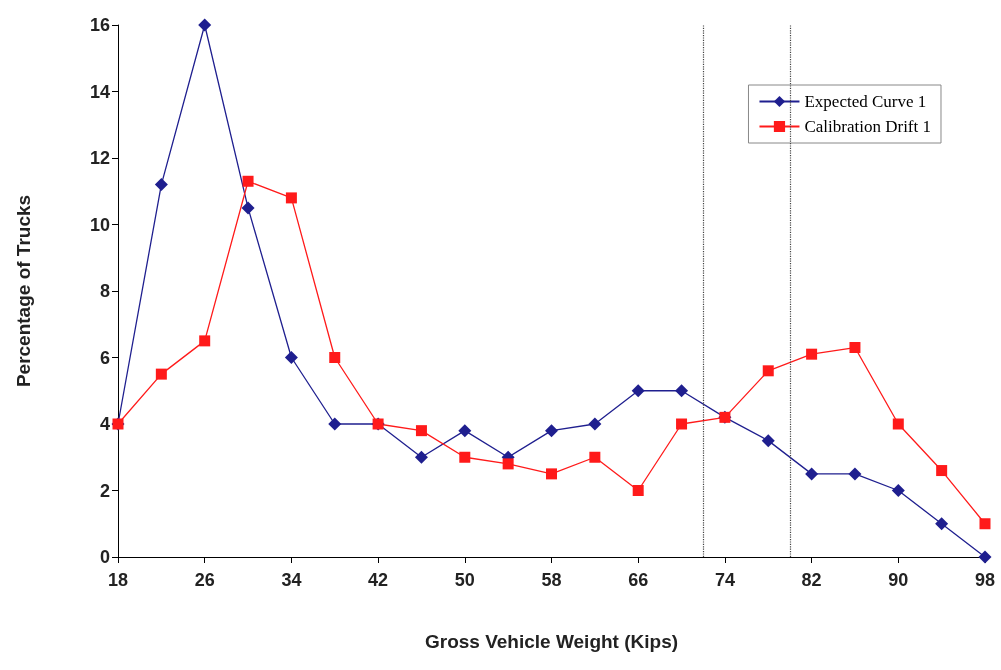 This screenshot has height=670, width=1001. I want to click on y-tick-label: 0, so click(104, 557).